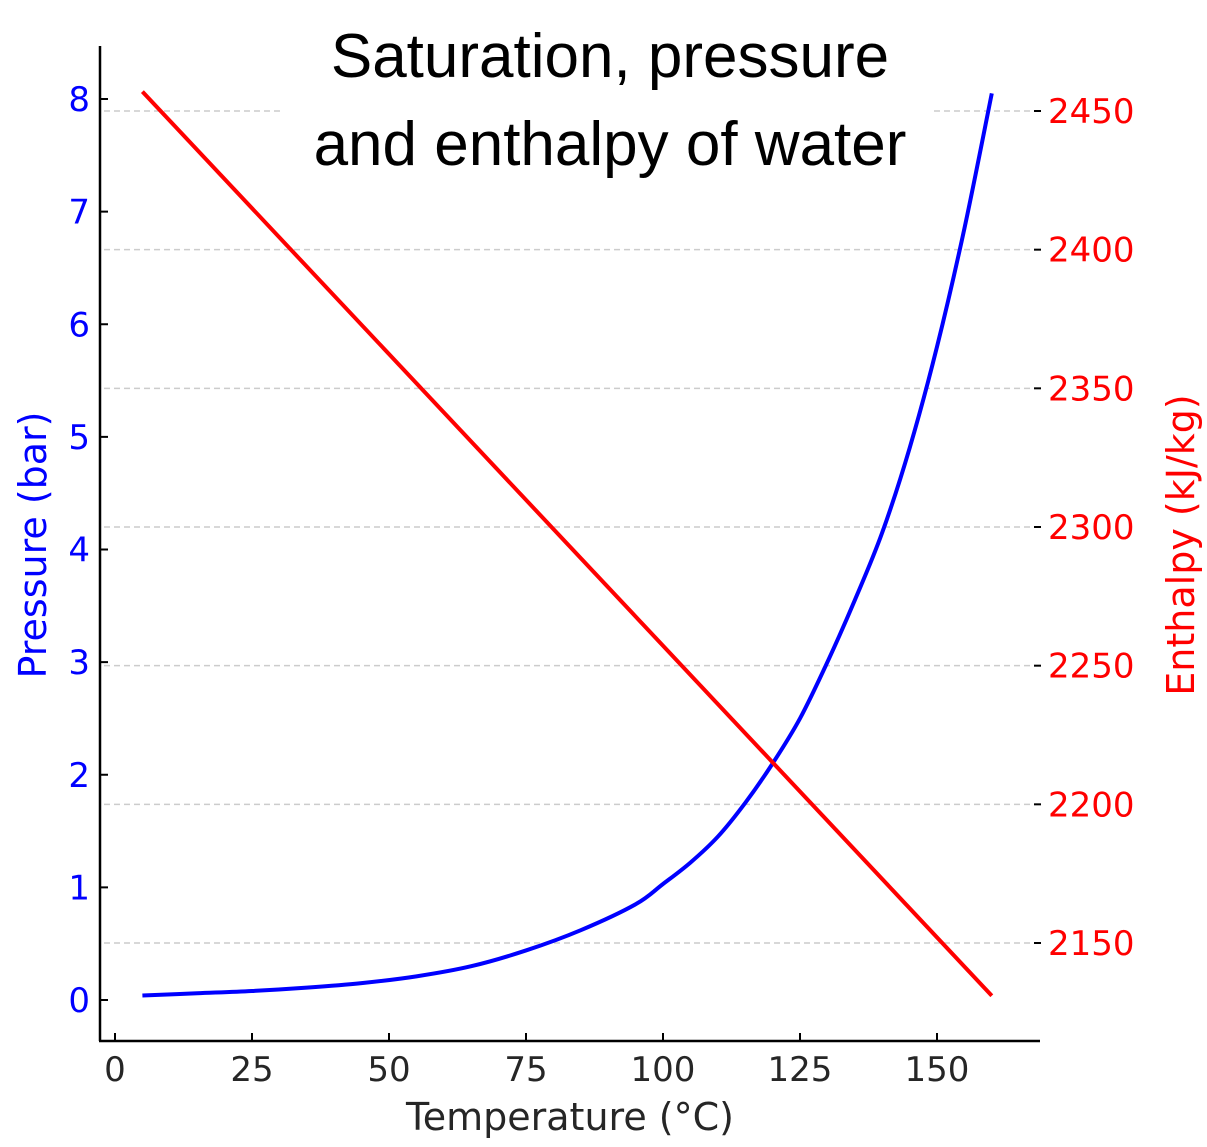 The height and width of the screenshot is (1147, 1207). Describe the element at coordinates (115, 1070) in the screenshot. I see `x-tick-label-0: 0` at that location.